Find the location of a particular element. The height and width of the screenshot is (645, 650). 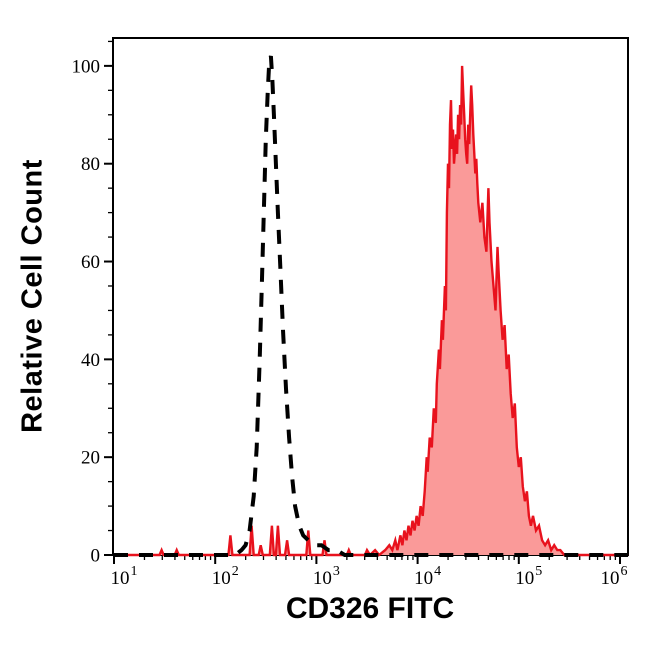

y-tick-label: 60 is located at coordinates (90, 262).